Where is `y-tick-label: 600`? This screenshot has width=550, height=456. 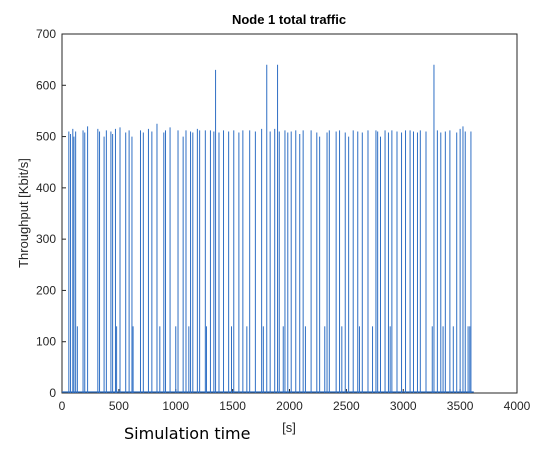 y-tick-label: 600 is located at coordinates (46, 85).